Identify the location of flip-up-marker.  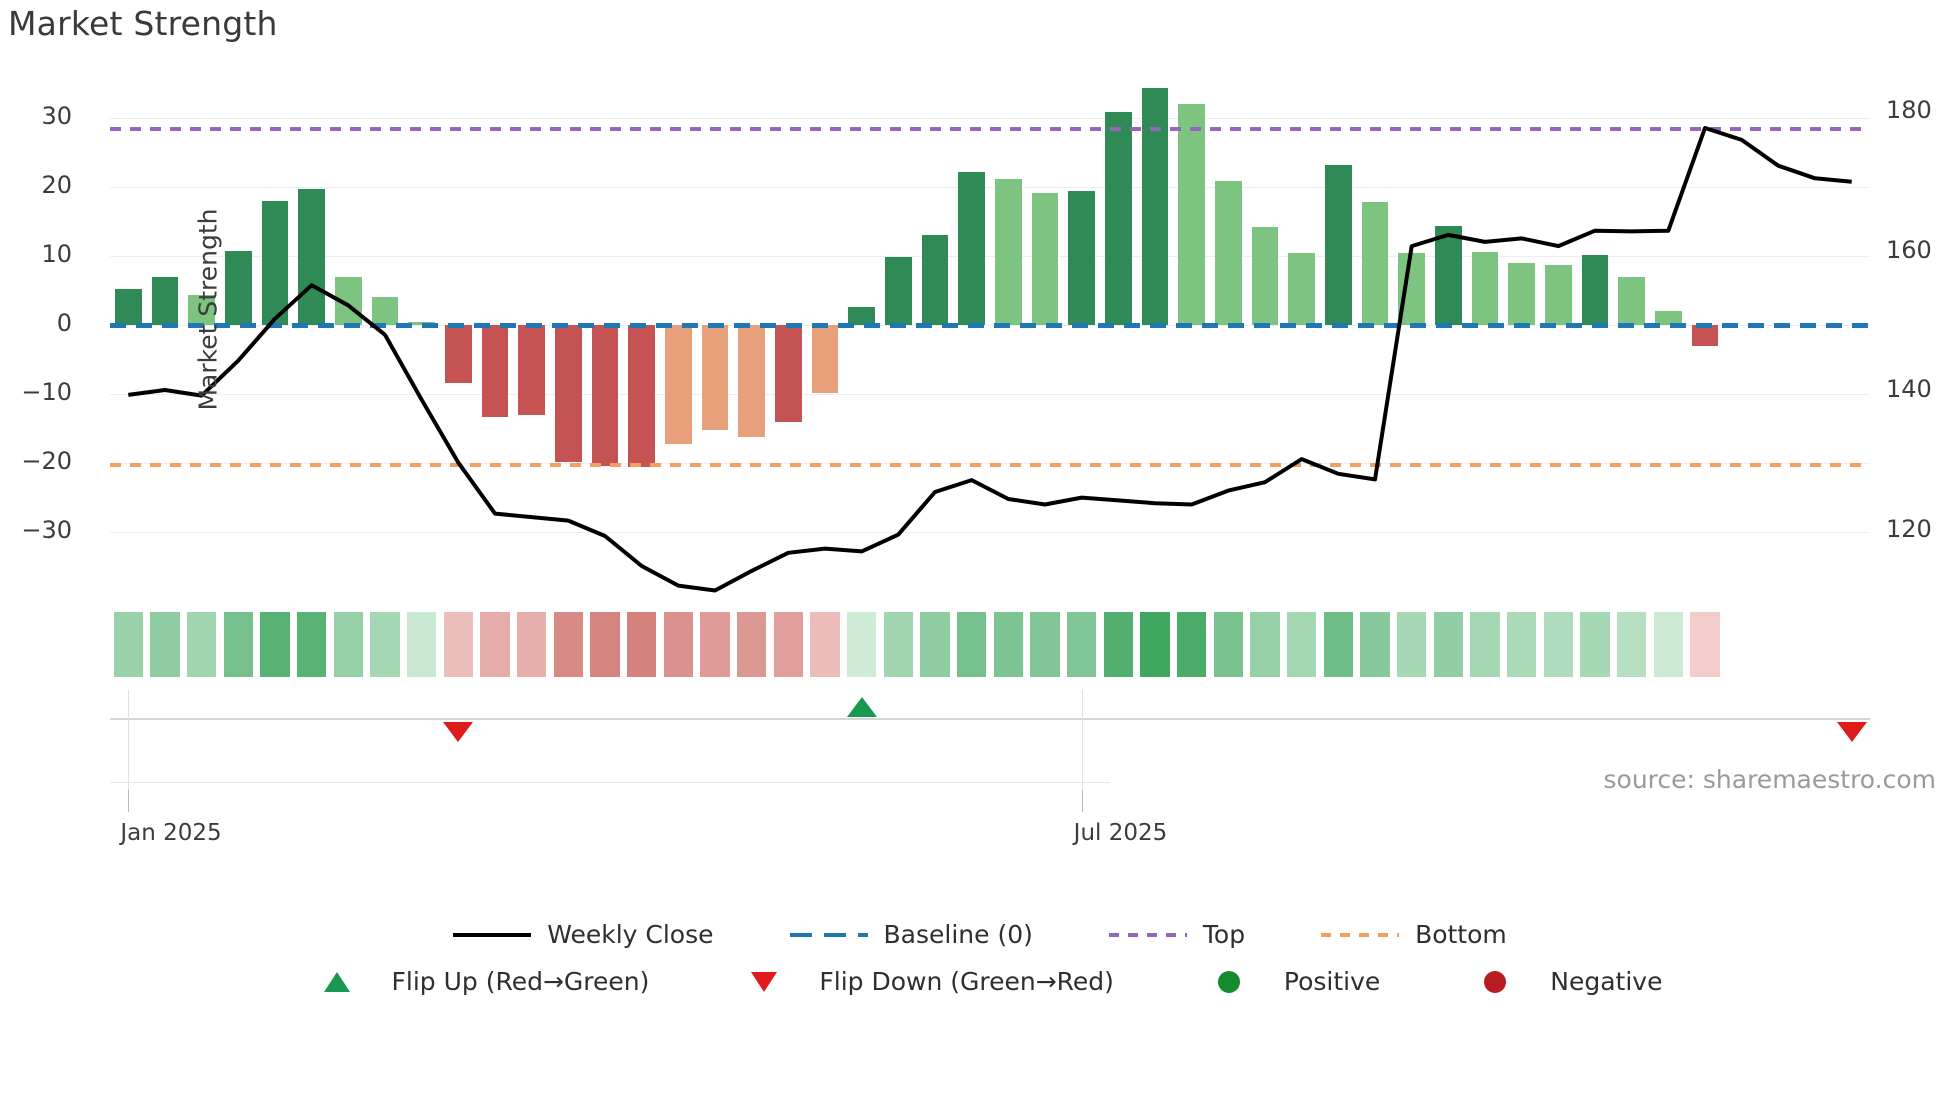
(861, 707).